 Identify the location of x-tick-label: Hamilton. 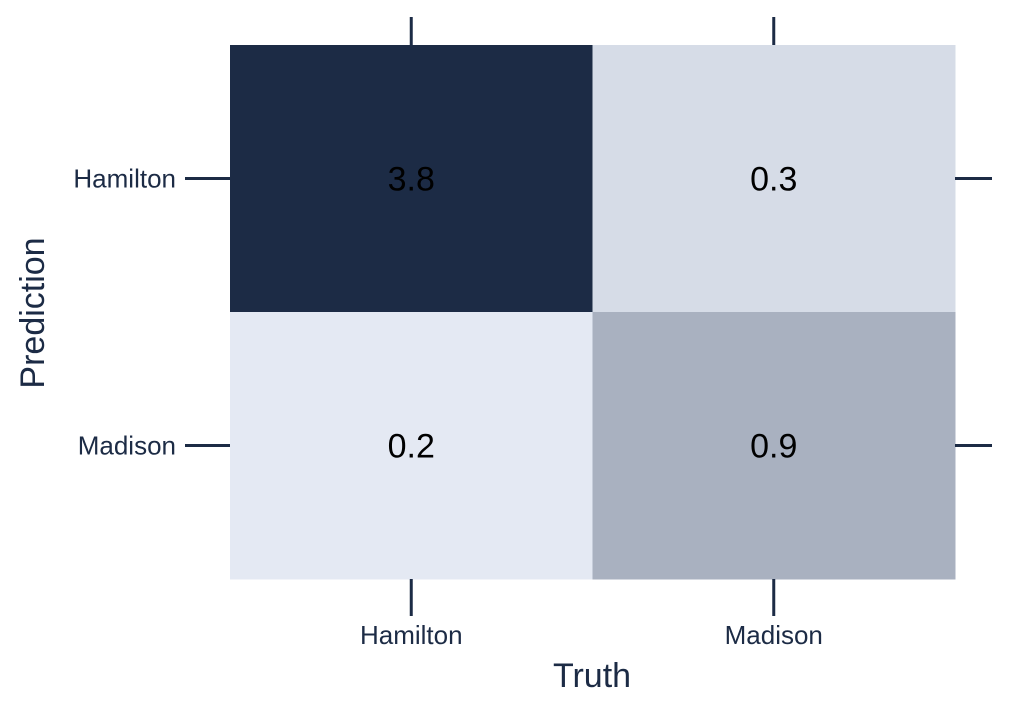
(411, 635).